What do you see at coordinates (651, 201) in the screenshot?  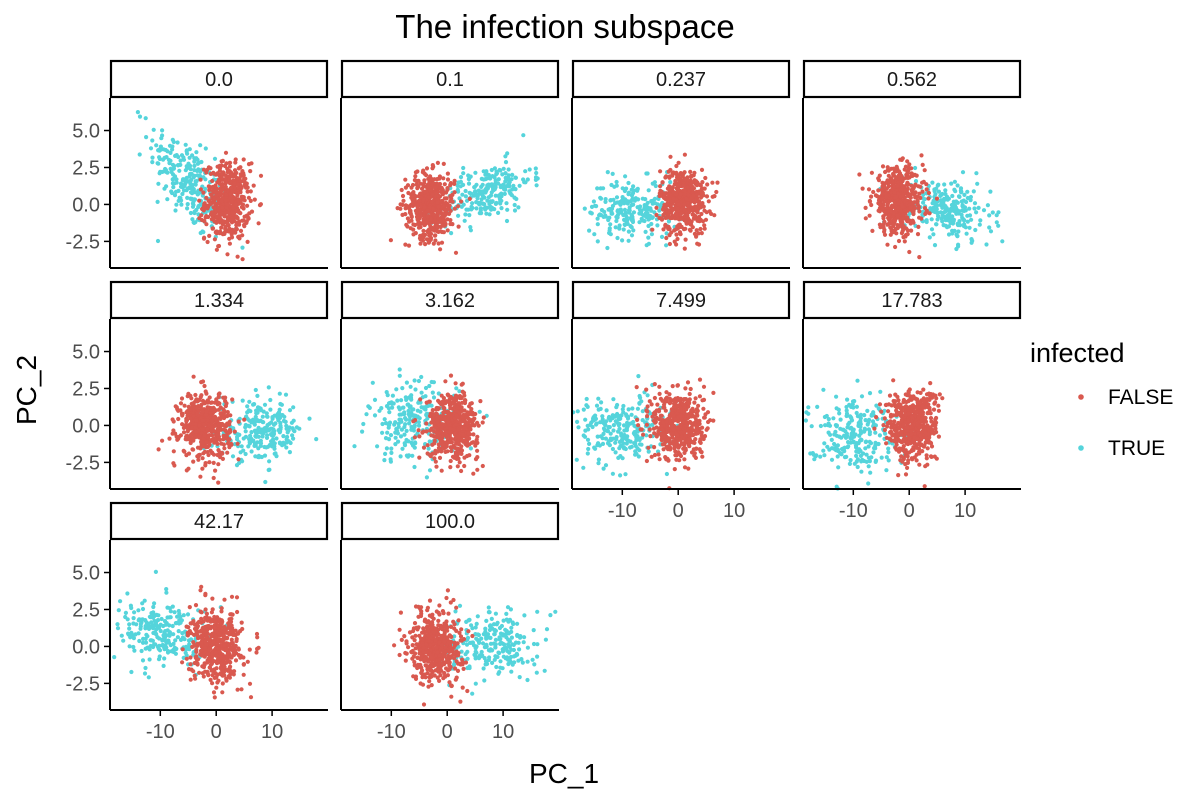 I see `scatter-points` at bounding box center [651, 201].